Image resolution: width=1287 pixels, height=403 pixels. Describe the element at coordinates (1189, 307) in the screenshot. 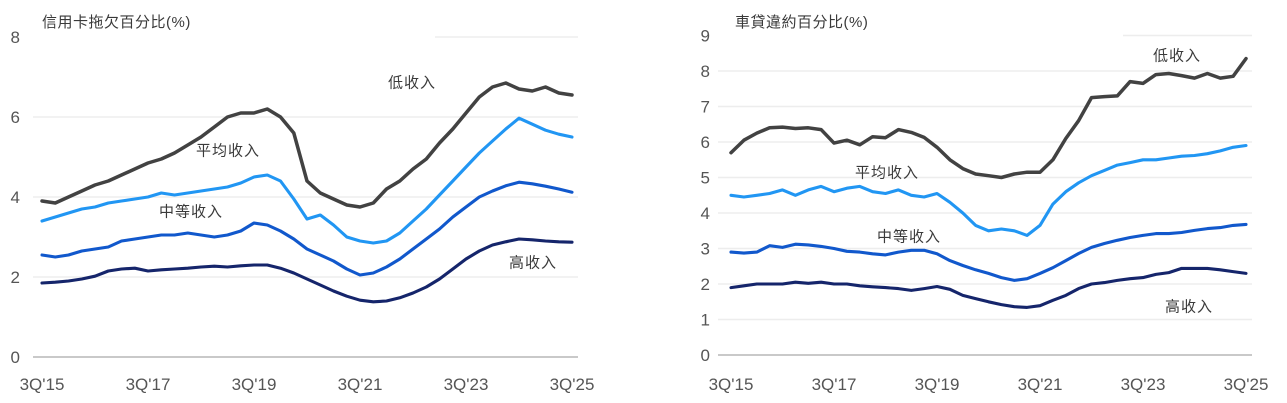

I see `auto-loan-series-label-high-income: 高收入` at that location.